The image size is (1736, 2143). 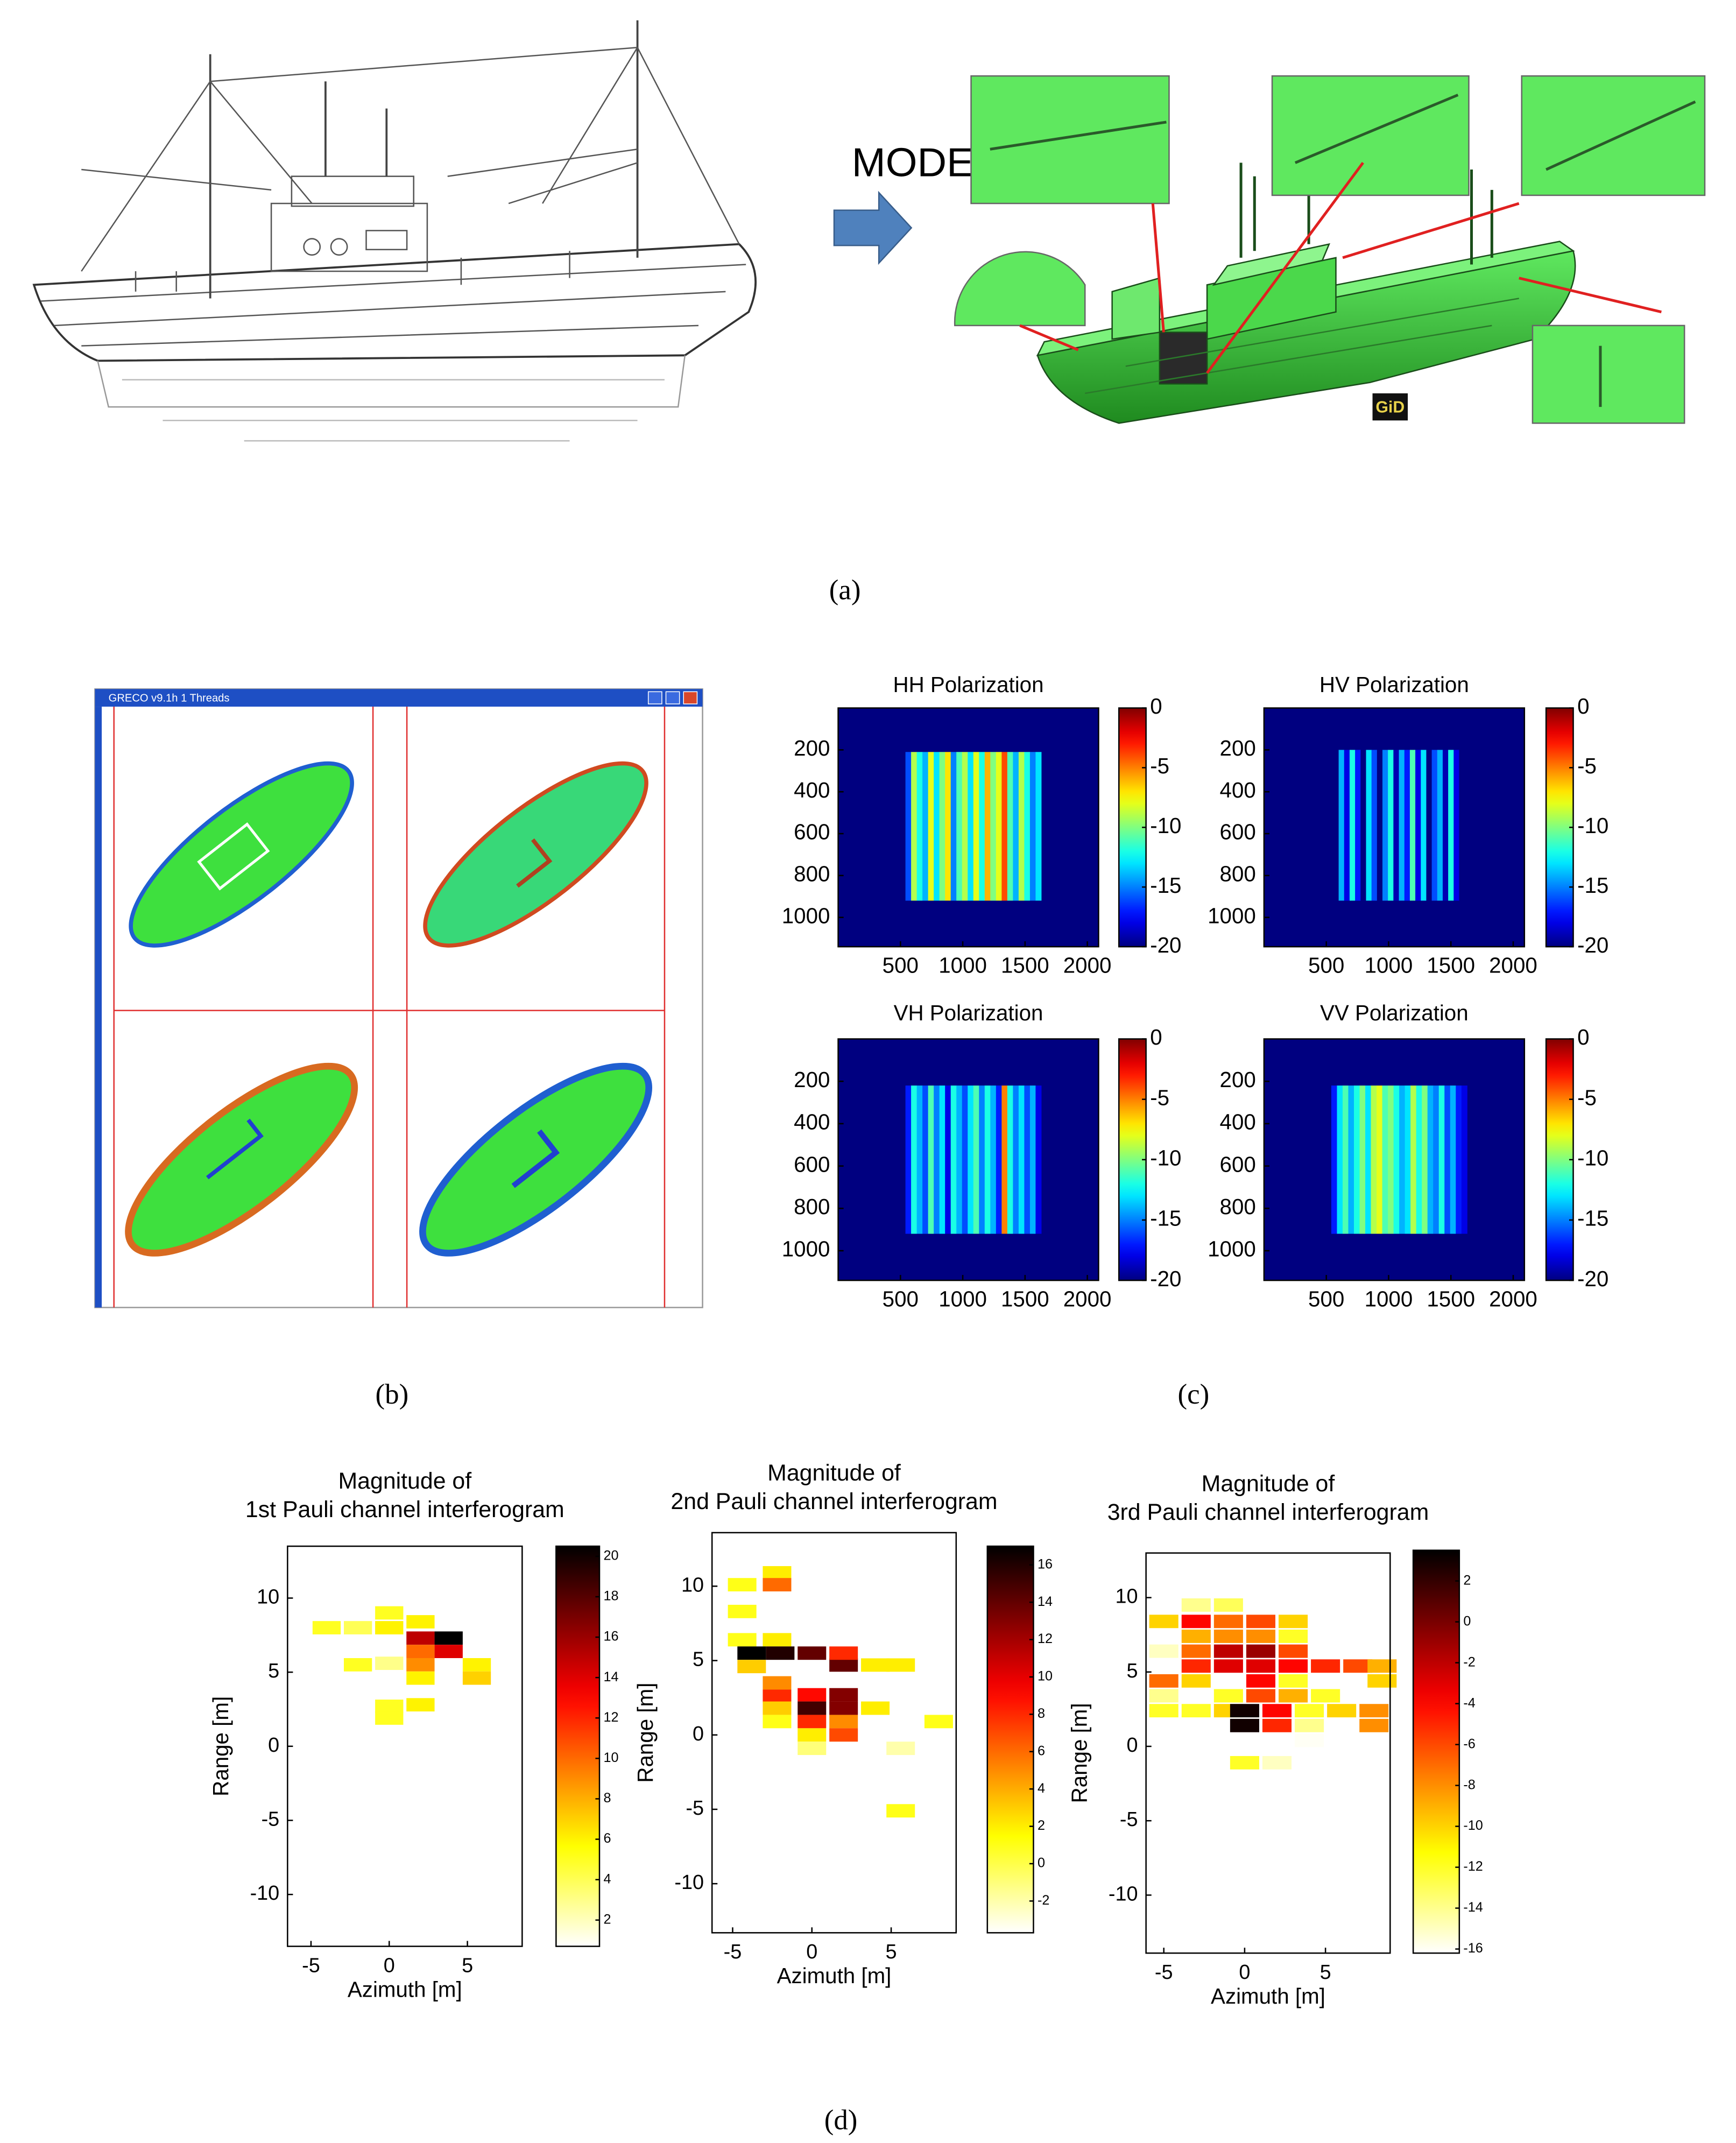 What do you see at coordinates (645, 1733) in the screenshot?
I see `y-axis-label: Range [m]` at bounding box center [645, 1733].